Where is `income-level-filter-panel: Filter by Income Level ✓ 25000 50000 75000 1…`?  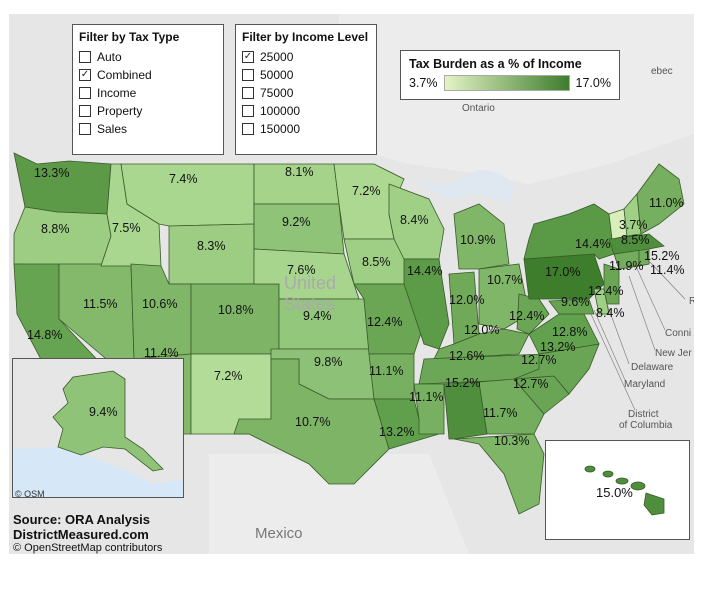 income-level-filter-panel: Filter by Income Level ✓ 25000 50000 75000 1… is located at coordinates (306, 89).